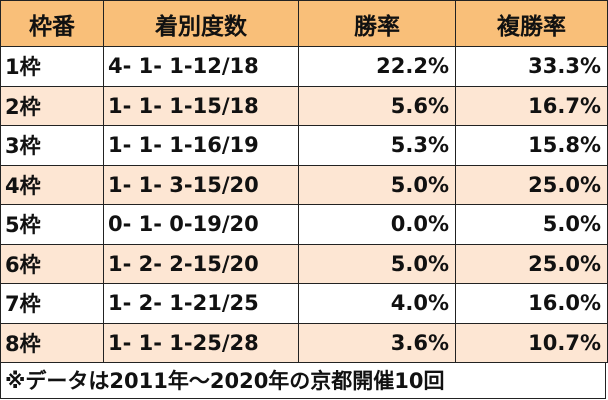 The image size is (608, 400). I want to click on header-row: 枠番 着別度数 勝率 複勝率, so click(304, 23).